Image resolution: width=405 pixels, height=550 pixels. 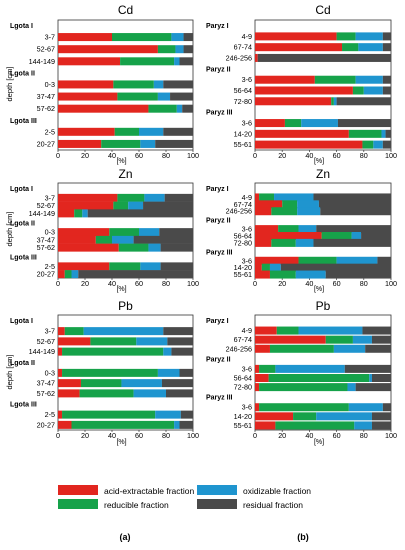 What do you see at coordinates (125, 174) in the screenshot?
I see `chart-zn-a-title: Zn` at bounding box center [125, 174].